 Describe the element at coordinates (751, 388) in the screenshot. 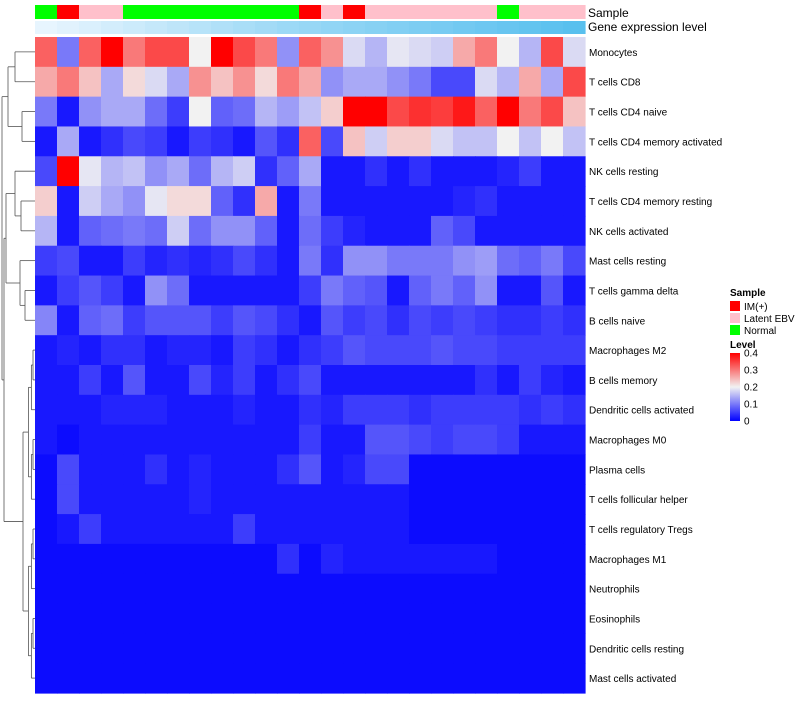

I see `level-legend-label: 0.2` at that location.